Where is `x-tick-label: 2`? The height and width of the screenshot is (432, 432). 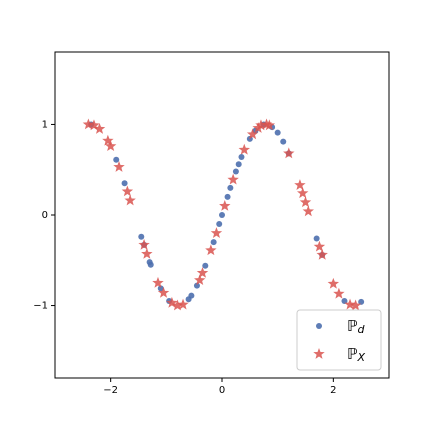
x-tick-label: 2 is located at coordinates (333, 390).